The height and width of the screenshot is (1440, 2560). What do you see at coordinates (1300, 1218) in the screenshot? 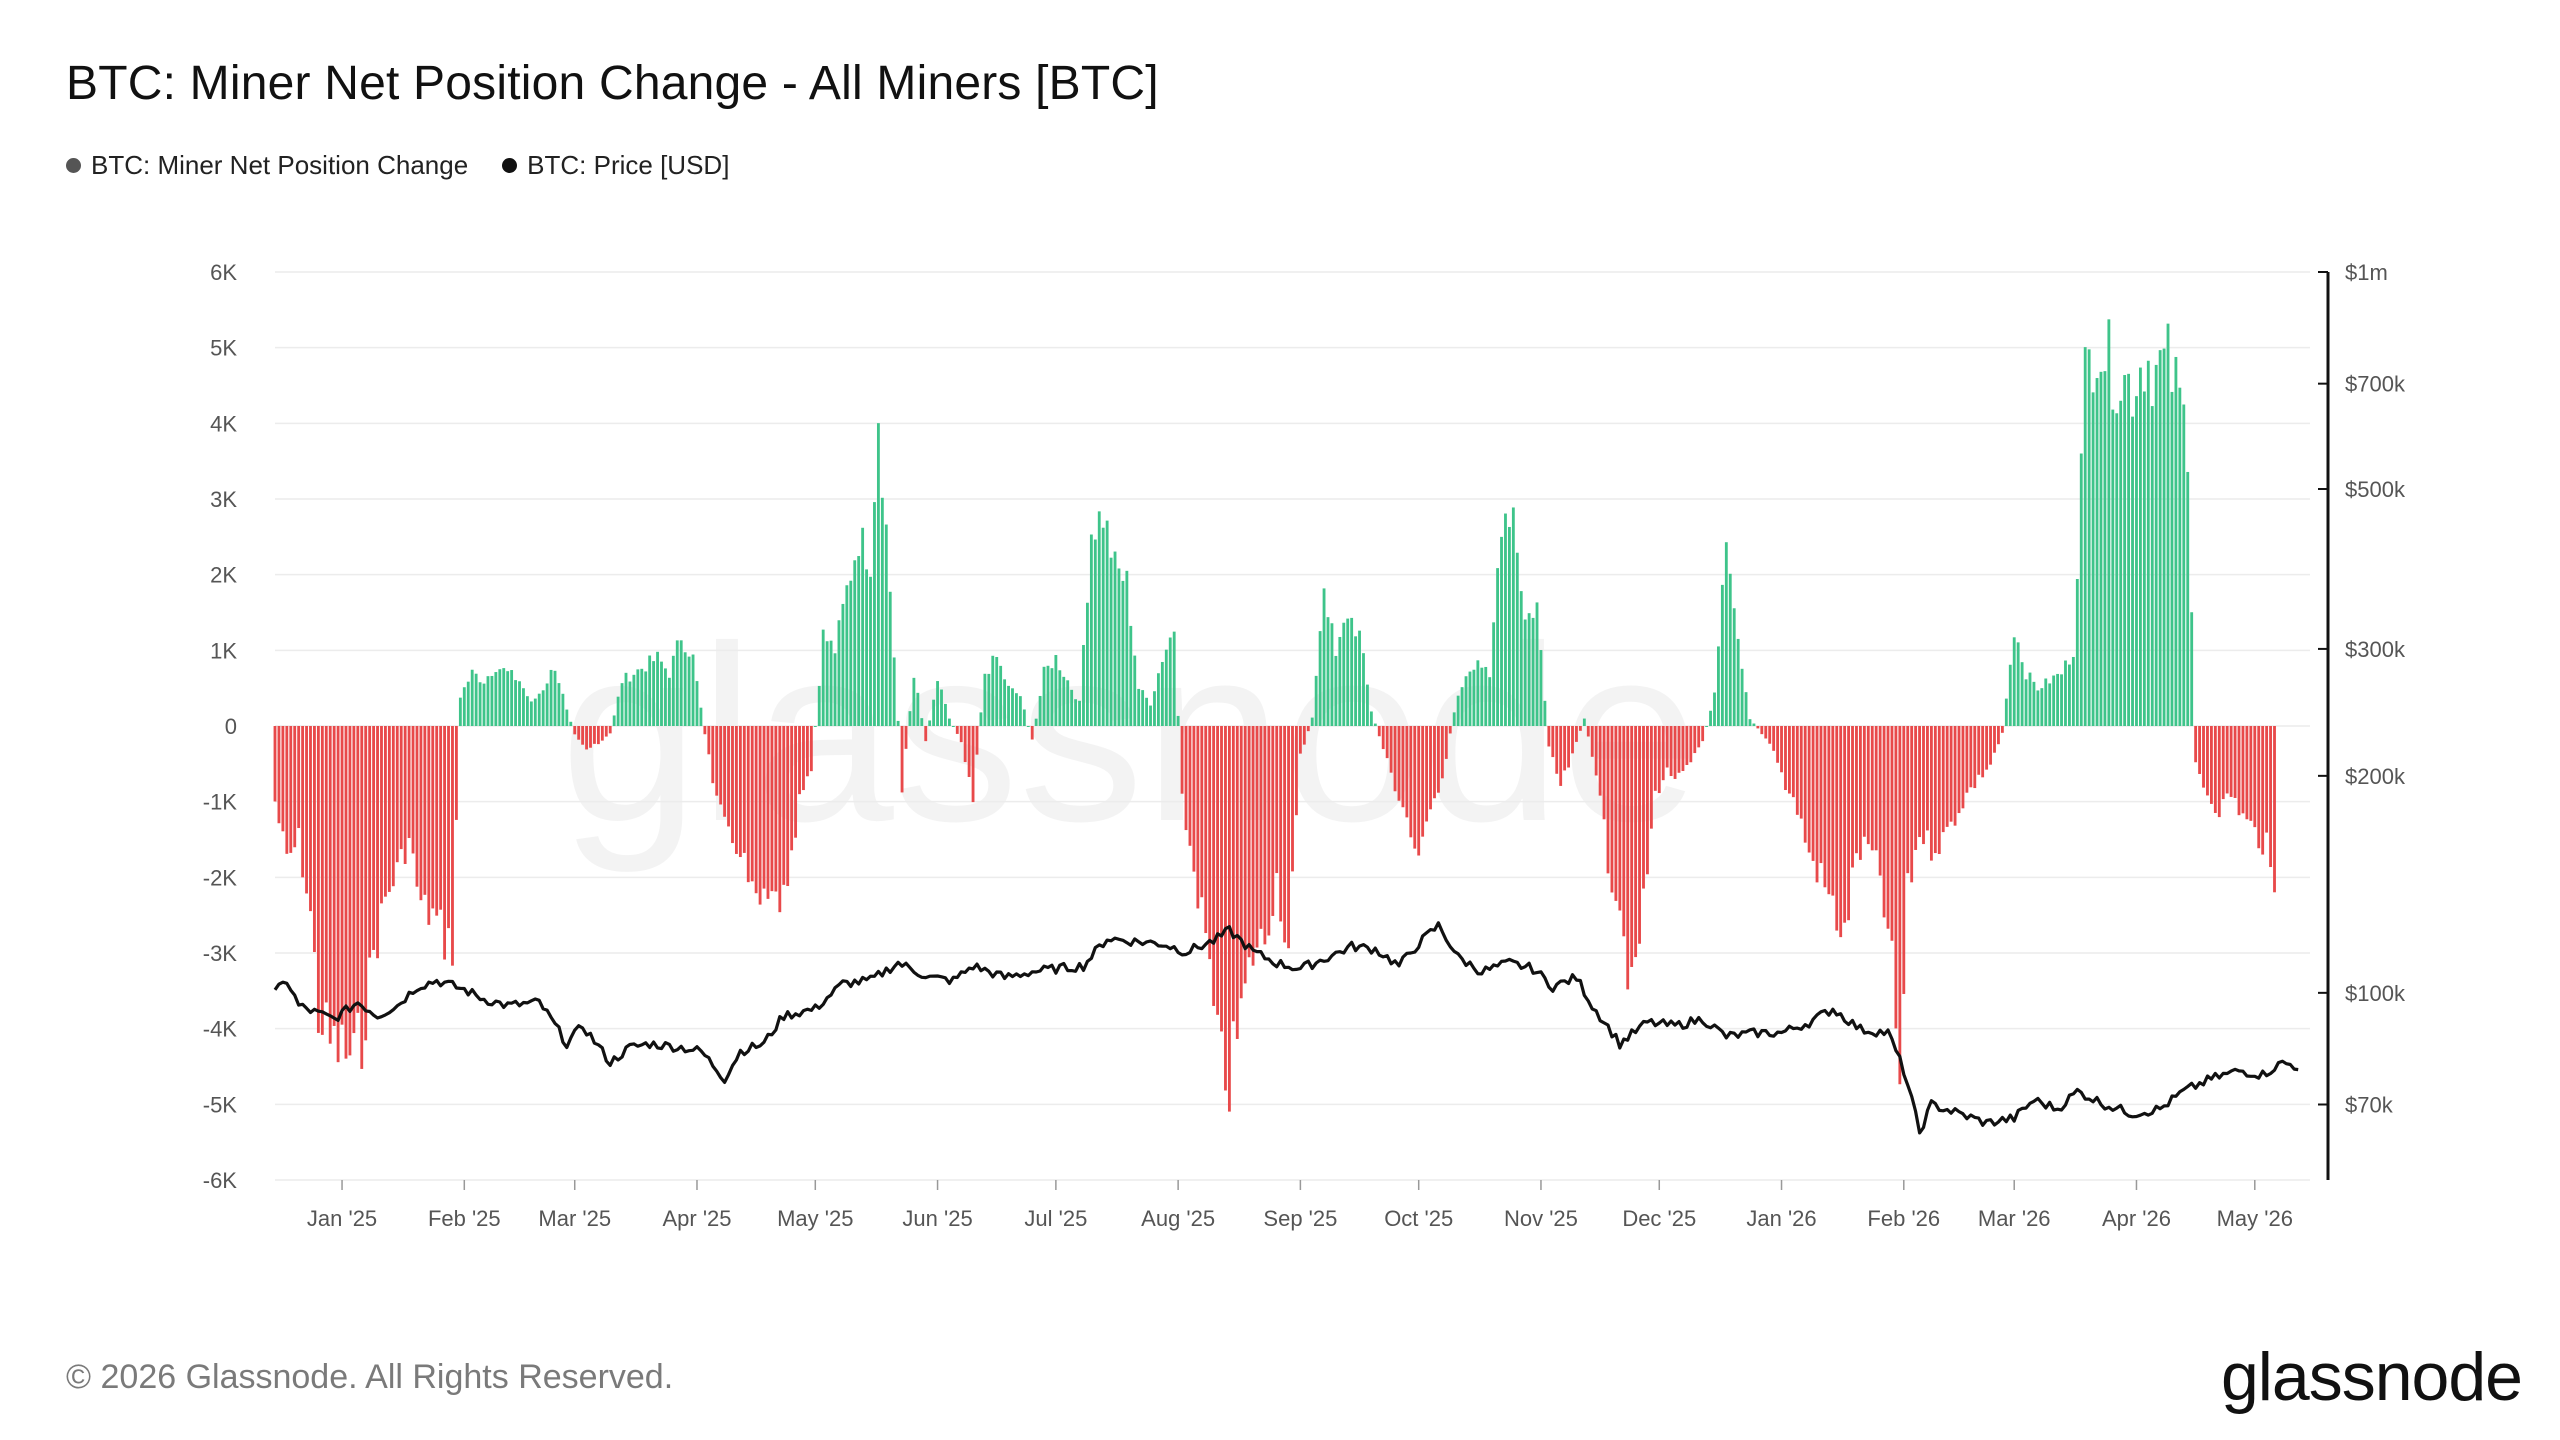
I see `x-tick-label: Sep '25` at bounding box center [1300, 1218].